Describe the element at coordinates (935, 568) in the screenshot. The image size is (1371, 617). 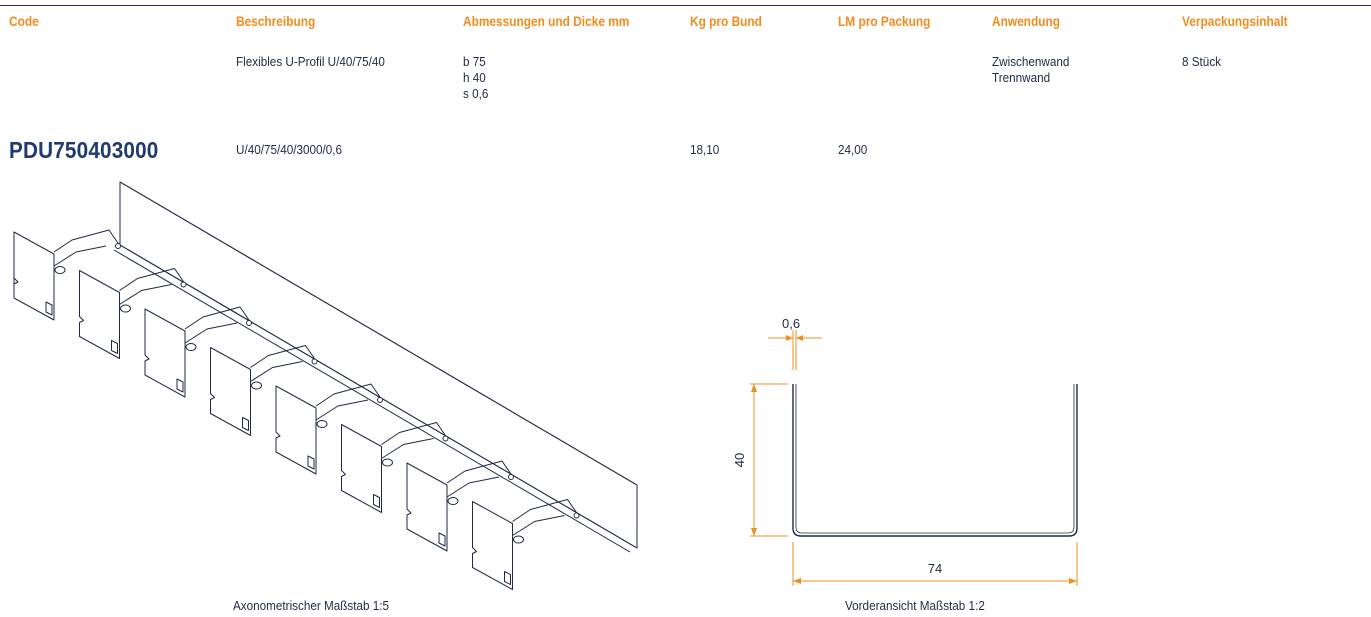
I see `dim-width-label: 74` at that location.